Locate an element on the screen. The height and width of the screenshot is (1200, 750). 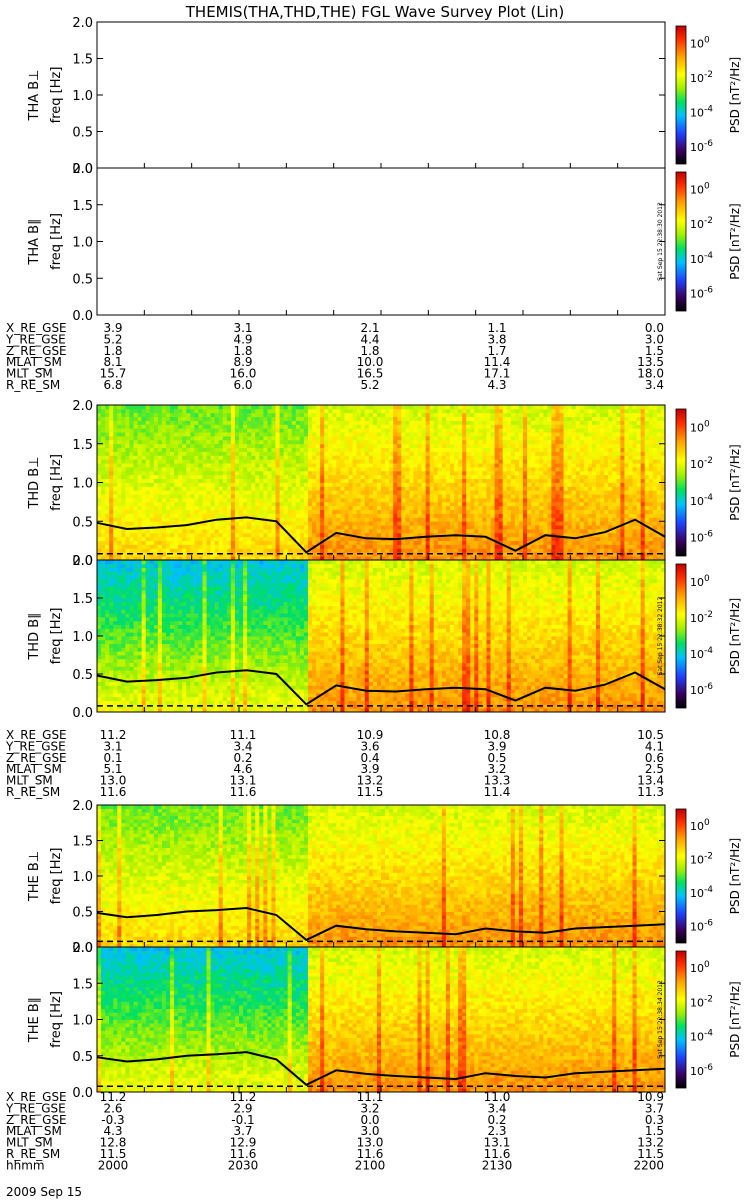
colorbar is located at coordinates (681, 241).